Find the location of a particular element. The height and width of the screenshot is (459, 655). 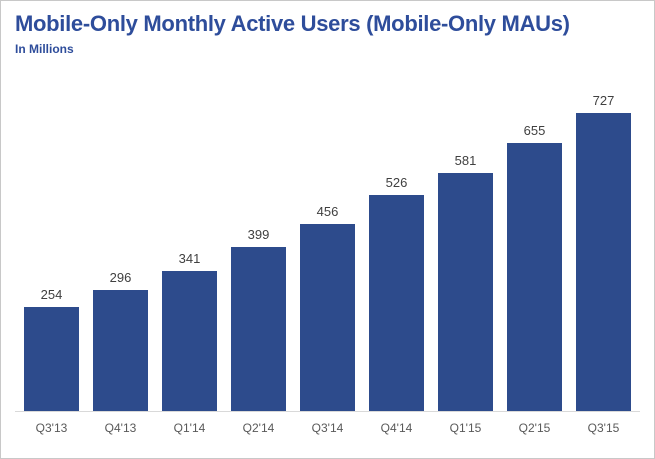

bar-column: 341 is located at coordinates (189, 246).